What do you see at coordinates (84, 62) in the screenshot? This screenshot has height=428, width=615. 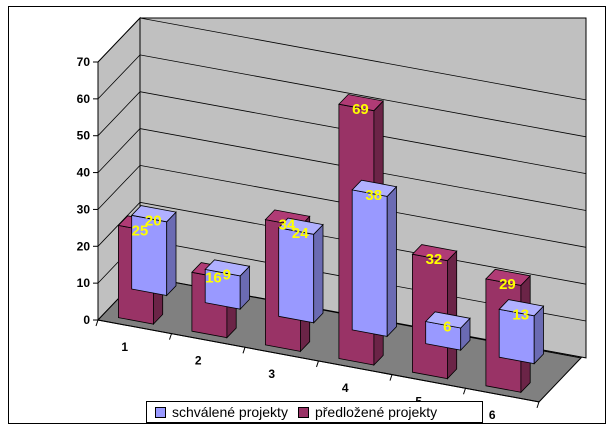 I see `y-tick-label: 70` at bounding box center [84, 62].